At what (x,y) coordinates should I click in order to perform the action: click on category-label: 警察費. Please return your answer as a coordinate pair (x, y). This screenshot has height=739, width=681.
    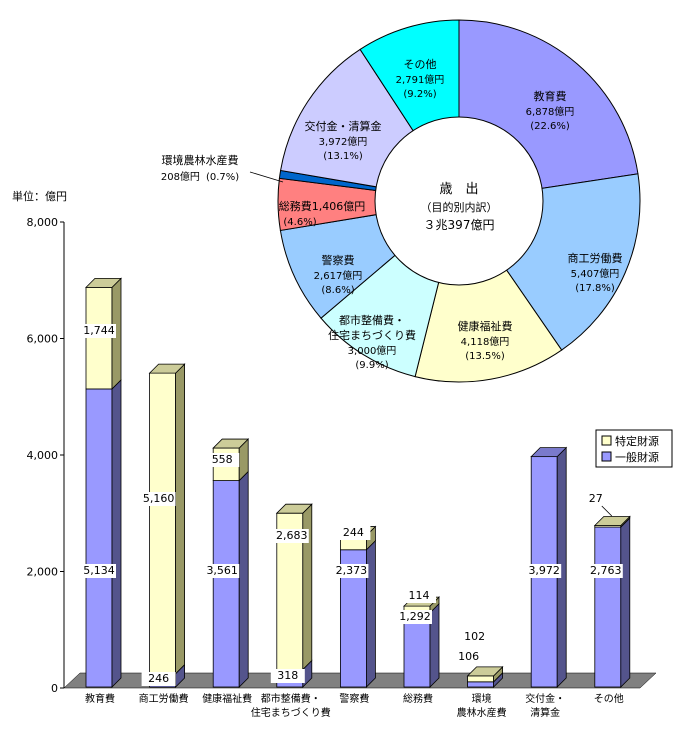
    Looking at the image, I should click on (354, 698).